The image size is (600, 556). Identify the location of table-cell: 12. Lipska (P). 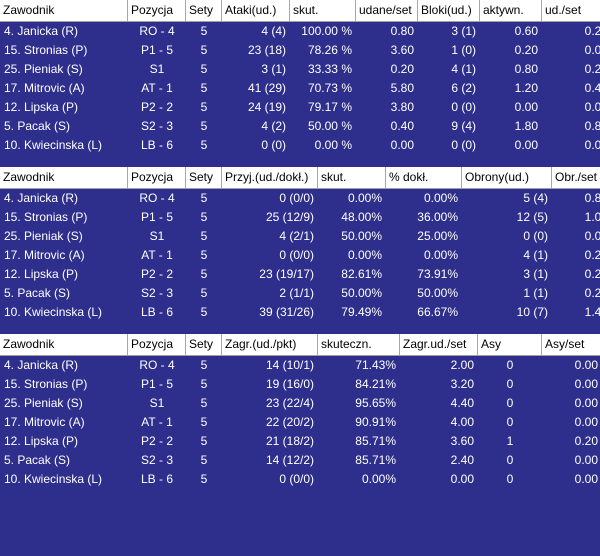
(41, 274).